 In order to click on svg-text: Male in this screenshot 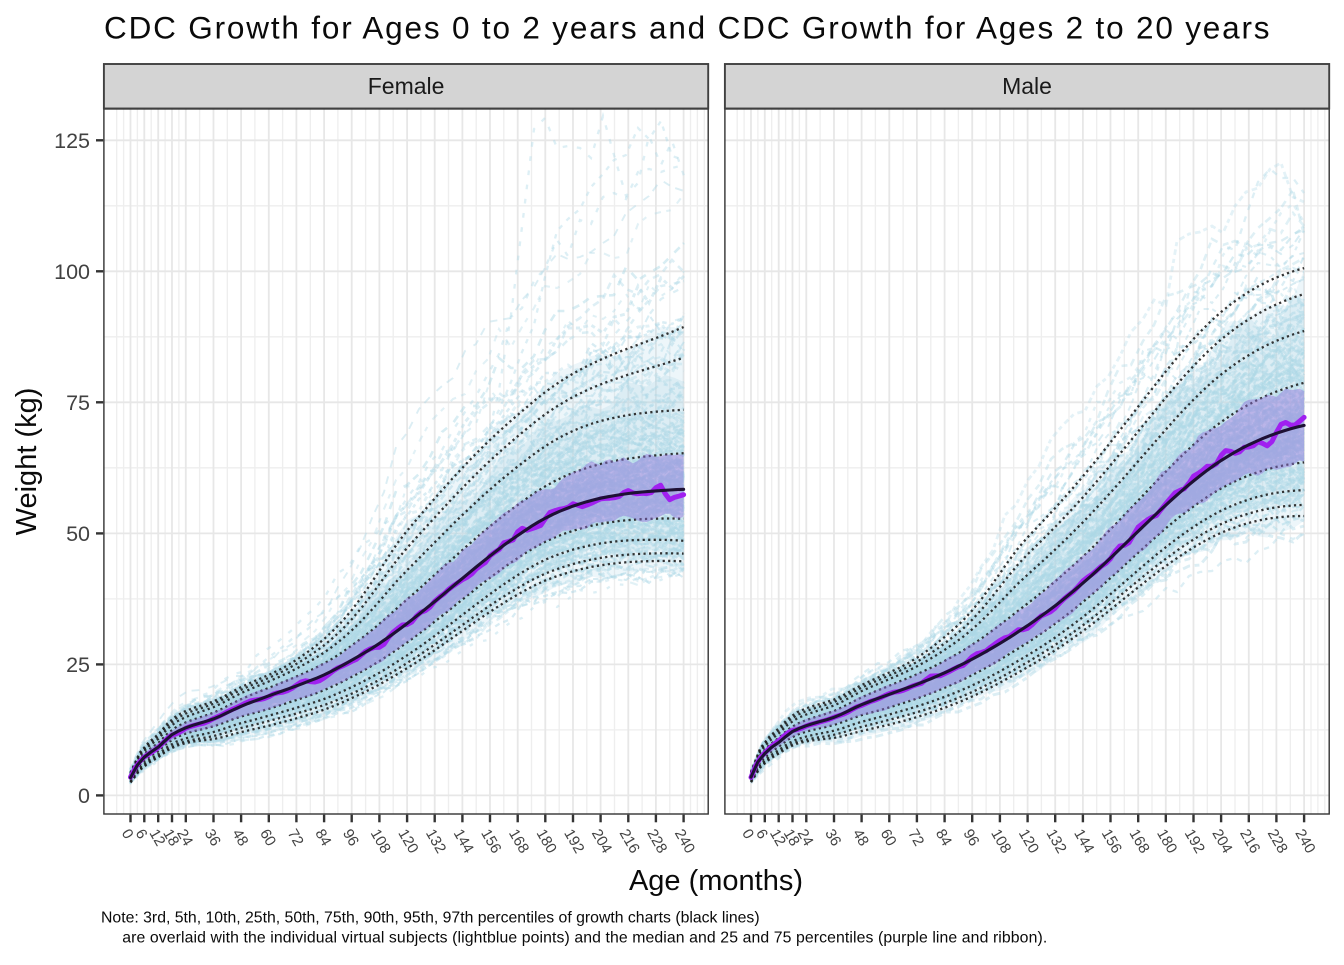, I will do `click(1027, 86)`.